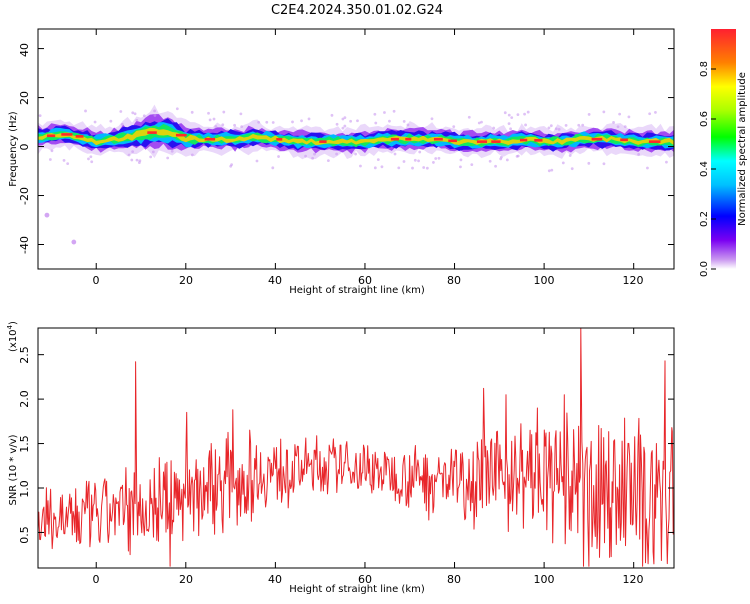 The image size is (750, 604). Describe the element at coordinates (13, 149) in the screenshot. I see `top-y-axis-label: Frequency (Hz)` at that location.